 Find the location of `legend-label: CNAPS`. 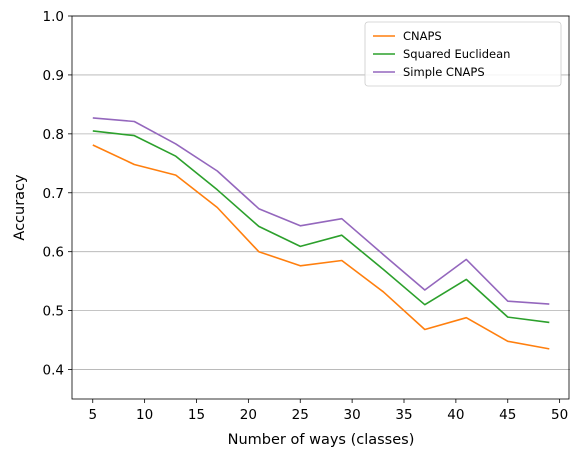

legend-label: CNAPS is located at coordinates (422, 36).